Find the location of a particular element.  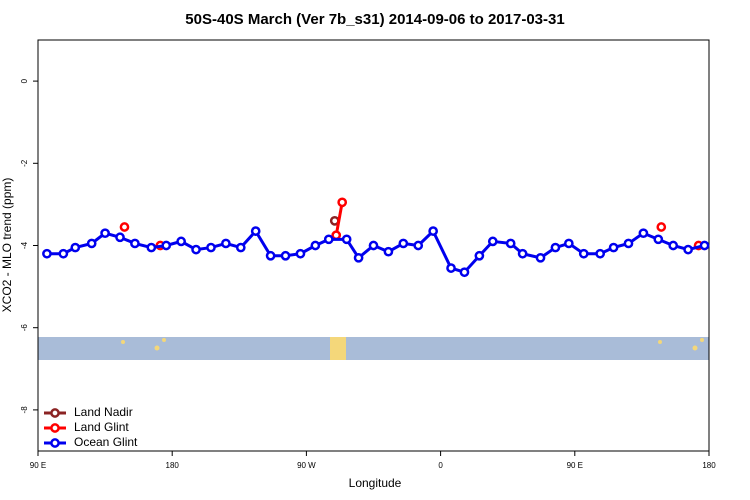

x-tick-label: 0 is located at coordinates (440, 465).